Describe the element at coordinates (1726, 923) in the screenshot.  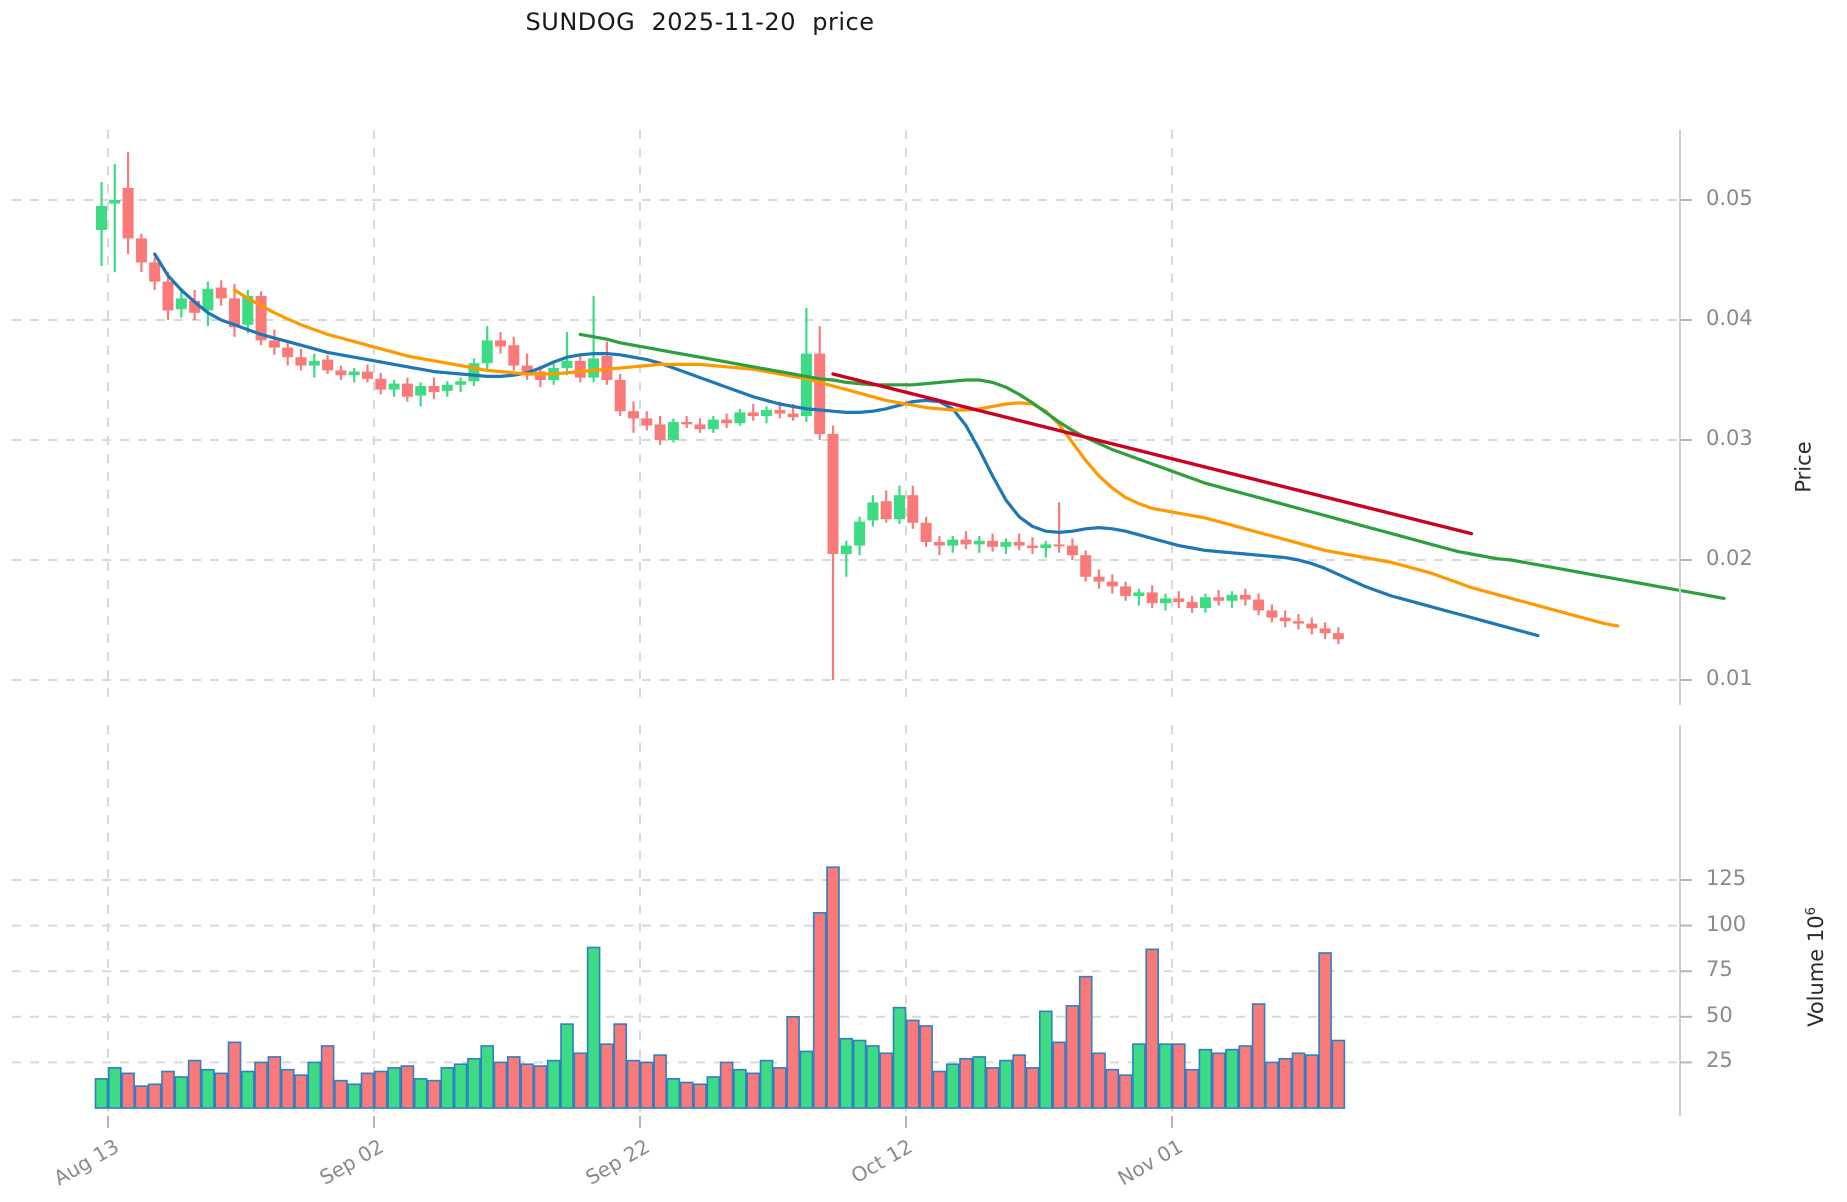
I see `volume-tick-label: 100` at that location.